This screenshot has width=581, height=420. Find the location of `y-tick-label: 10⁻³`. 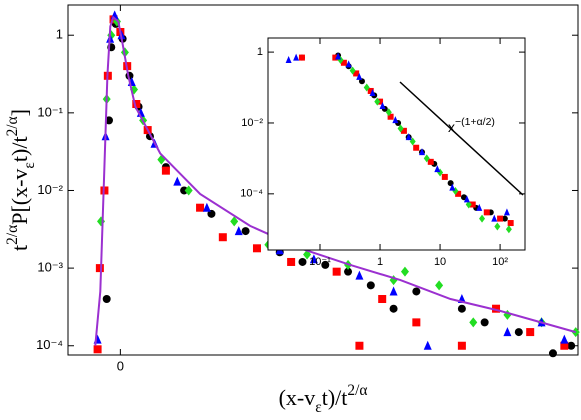

y-tick-label: 10⁻³ is located at coordinates (50, 267).